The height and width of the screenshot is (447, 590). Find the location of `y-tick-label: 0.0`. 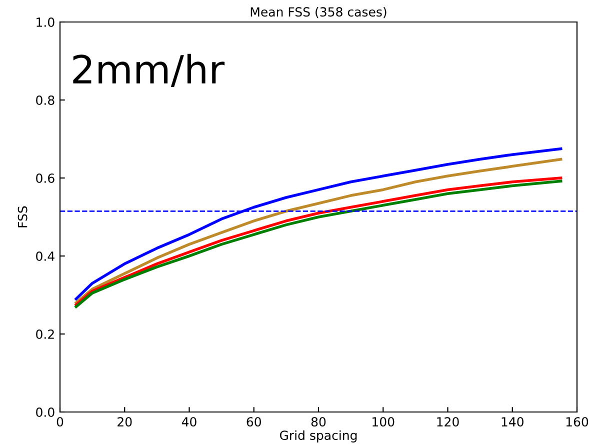

y-tick-label: 0.0 is located at coordinates (45, 412).